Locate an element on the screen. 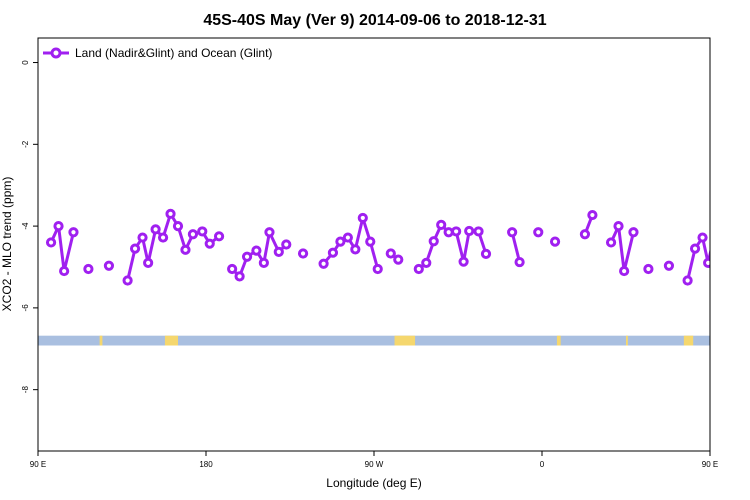 The image size is (750, 500). y-tick-label: 0 is located at coordinates (25, 62).